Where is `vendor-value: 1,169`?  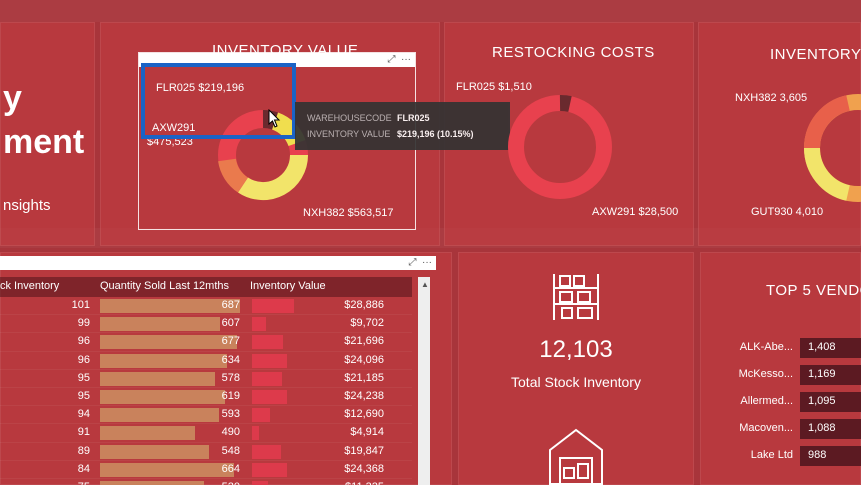
vendor-value: 1,169 is located at coordinates (830, 375).